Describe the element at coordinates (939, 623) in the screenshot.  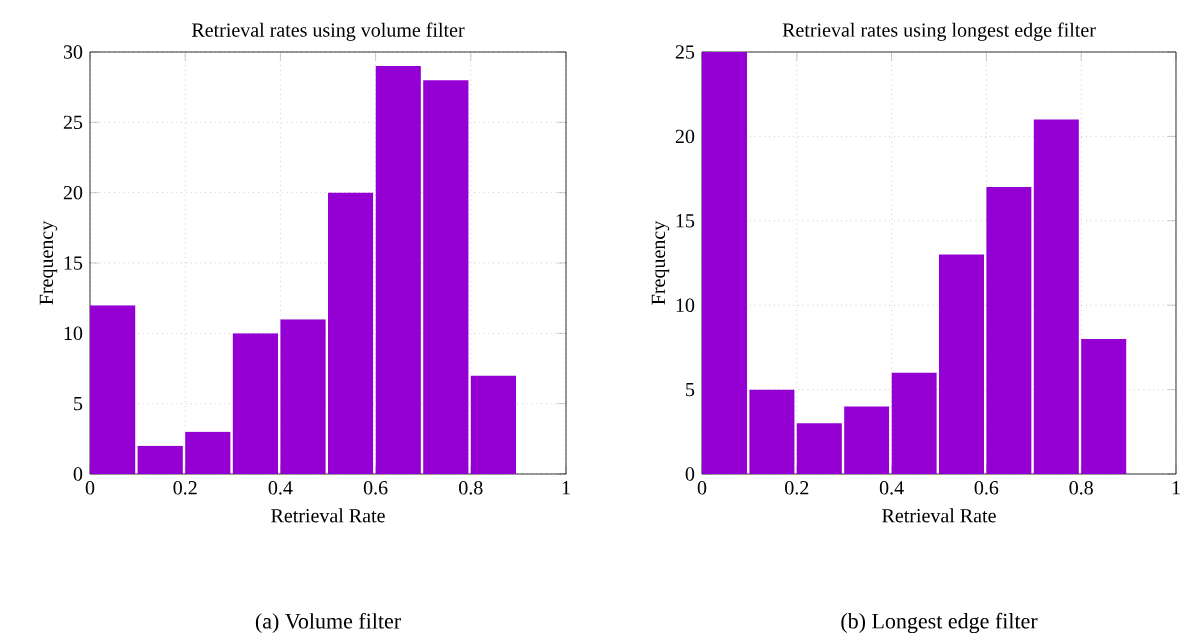
I see `text: (b) Longest edge filter` at that location.